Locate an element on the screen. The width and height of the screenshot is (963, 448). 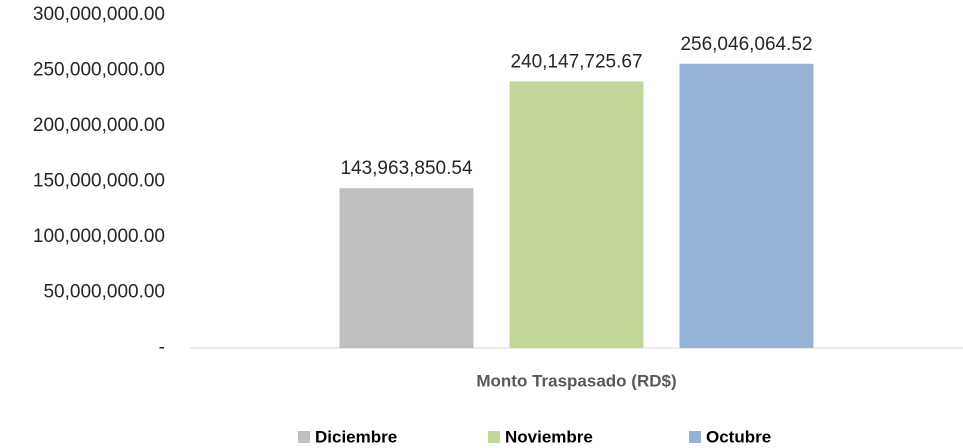
y-tick-label: 150,000,000.00 is located at coordinates (99, 181).